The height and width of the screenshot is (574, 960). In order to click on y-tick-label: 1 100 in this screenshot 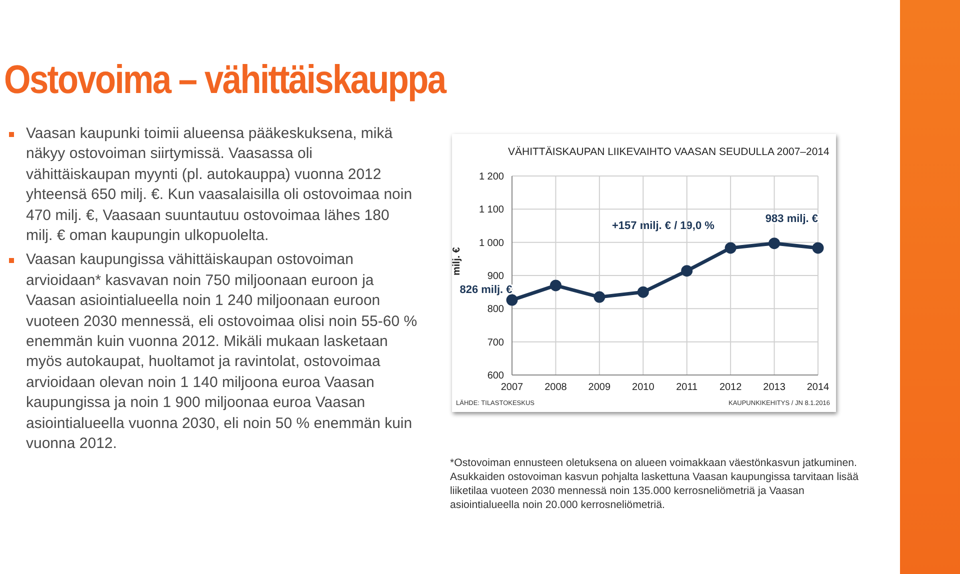, I will do `click(491, 210)`.